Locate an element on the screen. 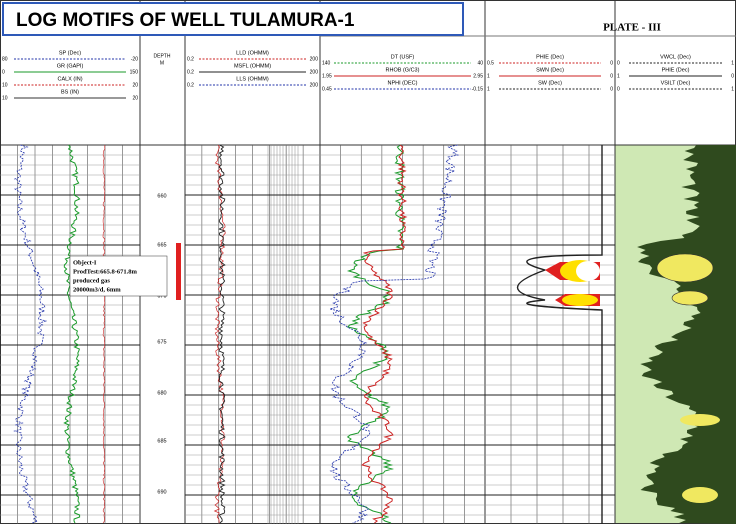 The image size is (736, 524). depth-label: 675 is located at coordinates (161, 342).